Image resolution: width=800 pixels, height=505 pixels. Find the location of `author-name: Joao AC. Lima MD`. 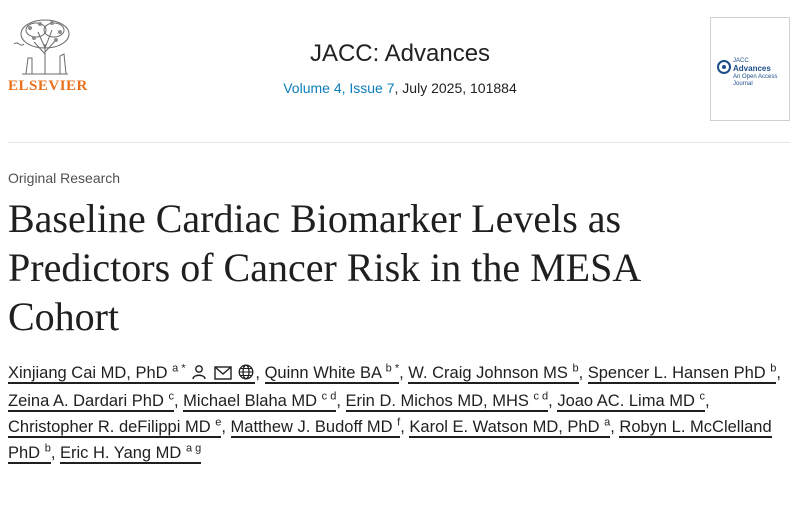

author-name: Joao AC. Lima MD is located at coordinates (626, 401).